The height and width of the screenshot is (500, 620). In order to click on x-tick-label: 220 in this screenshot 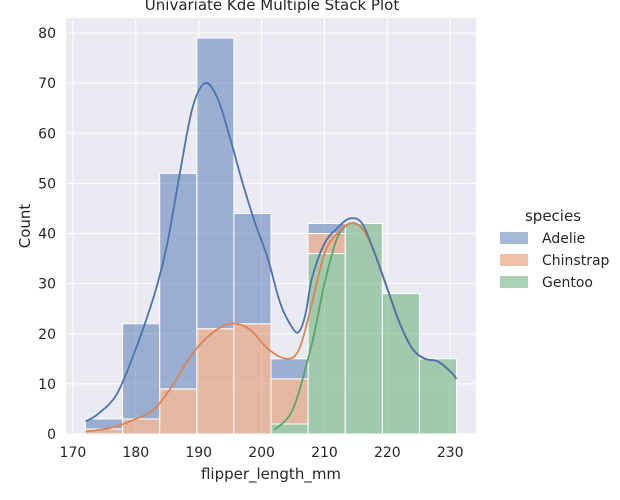, I will do `click(387, 453)`.